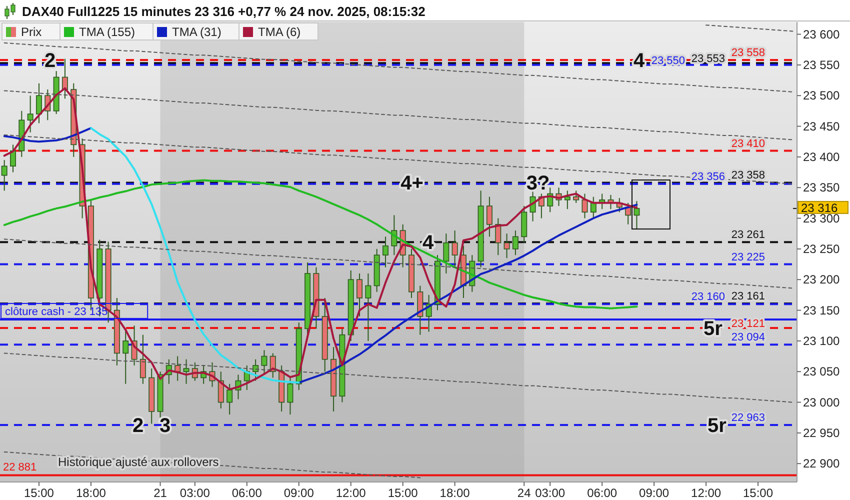 This screenshot has height=500, width=850. What do you see at coordinates (717, 425) in the screenshot?
I see `annotation: 5r` at bounding box center [717, 425].